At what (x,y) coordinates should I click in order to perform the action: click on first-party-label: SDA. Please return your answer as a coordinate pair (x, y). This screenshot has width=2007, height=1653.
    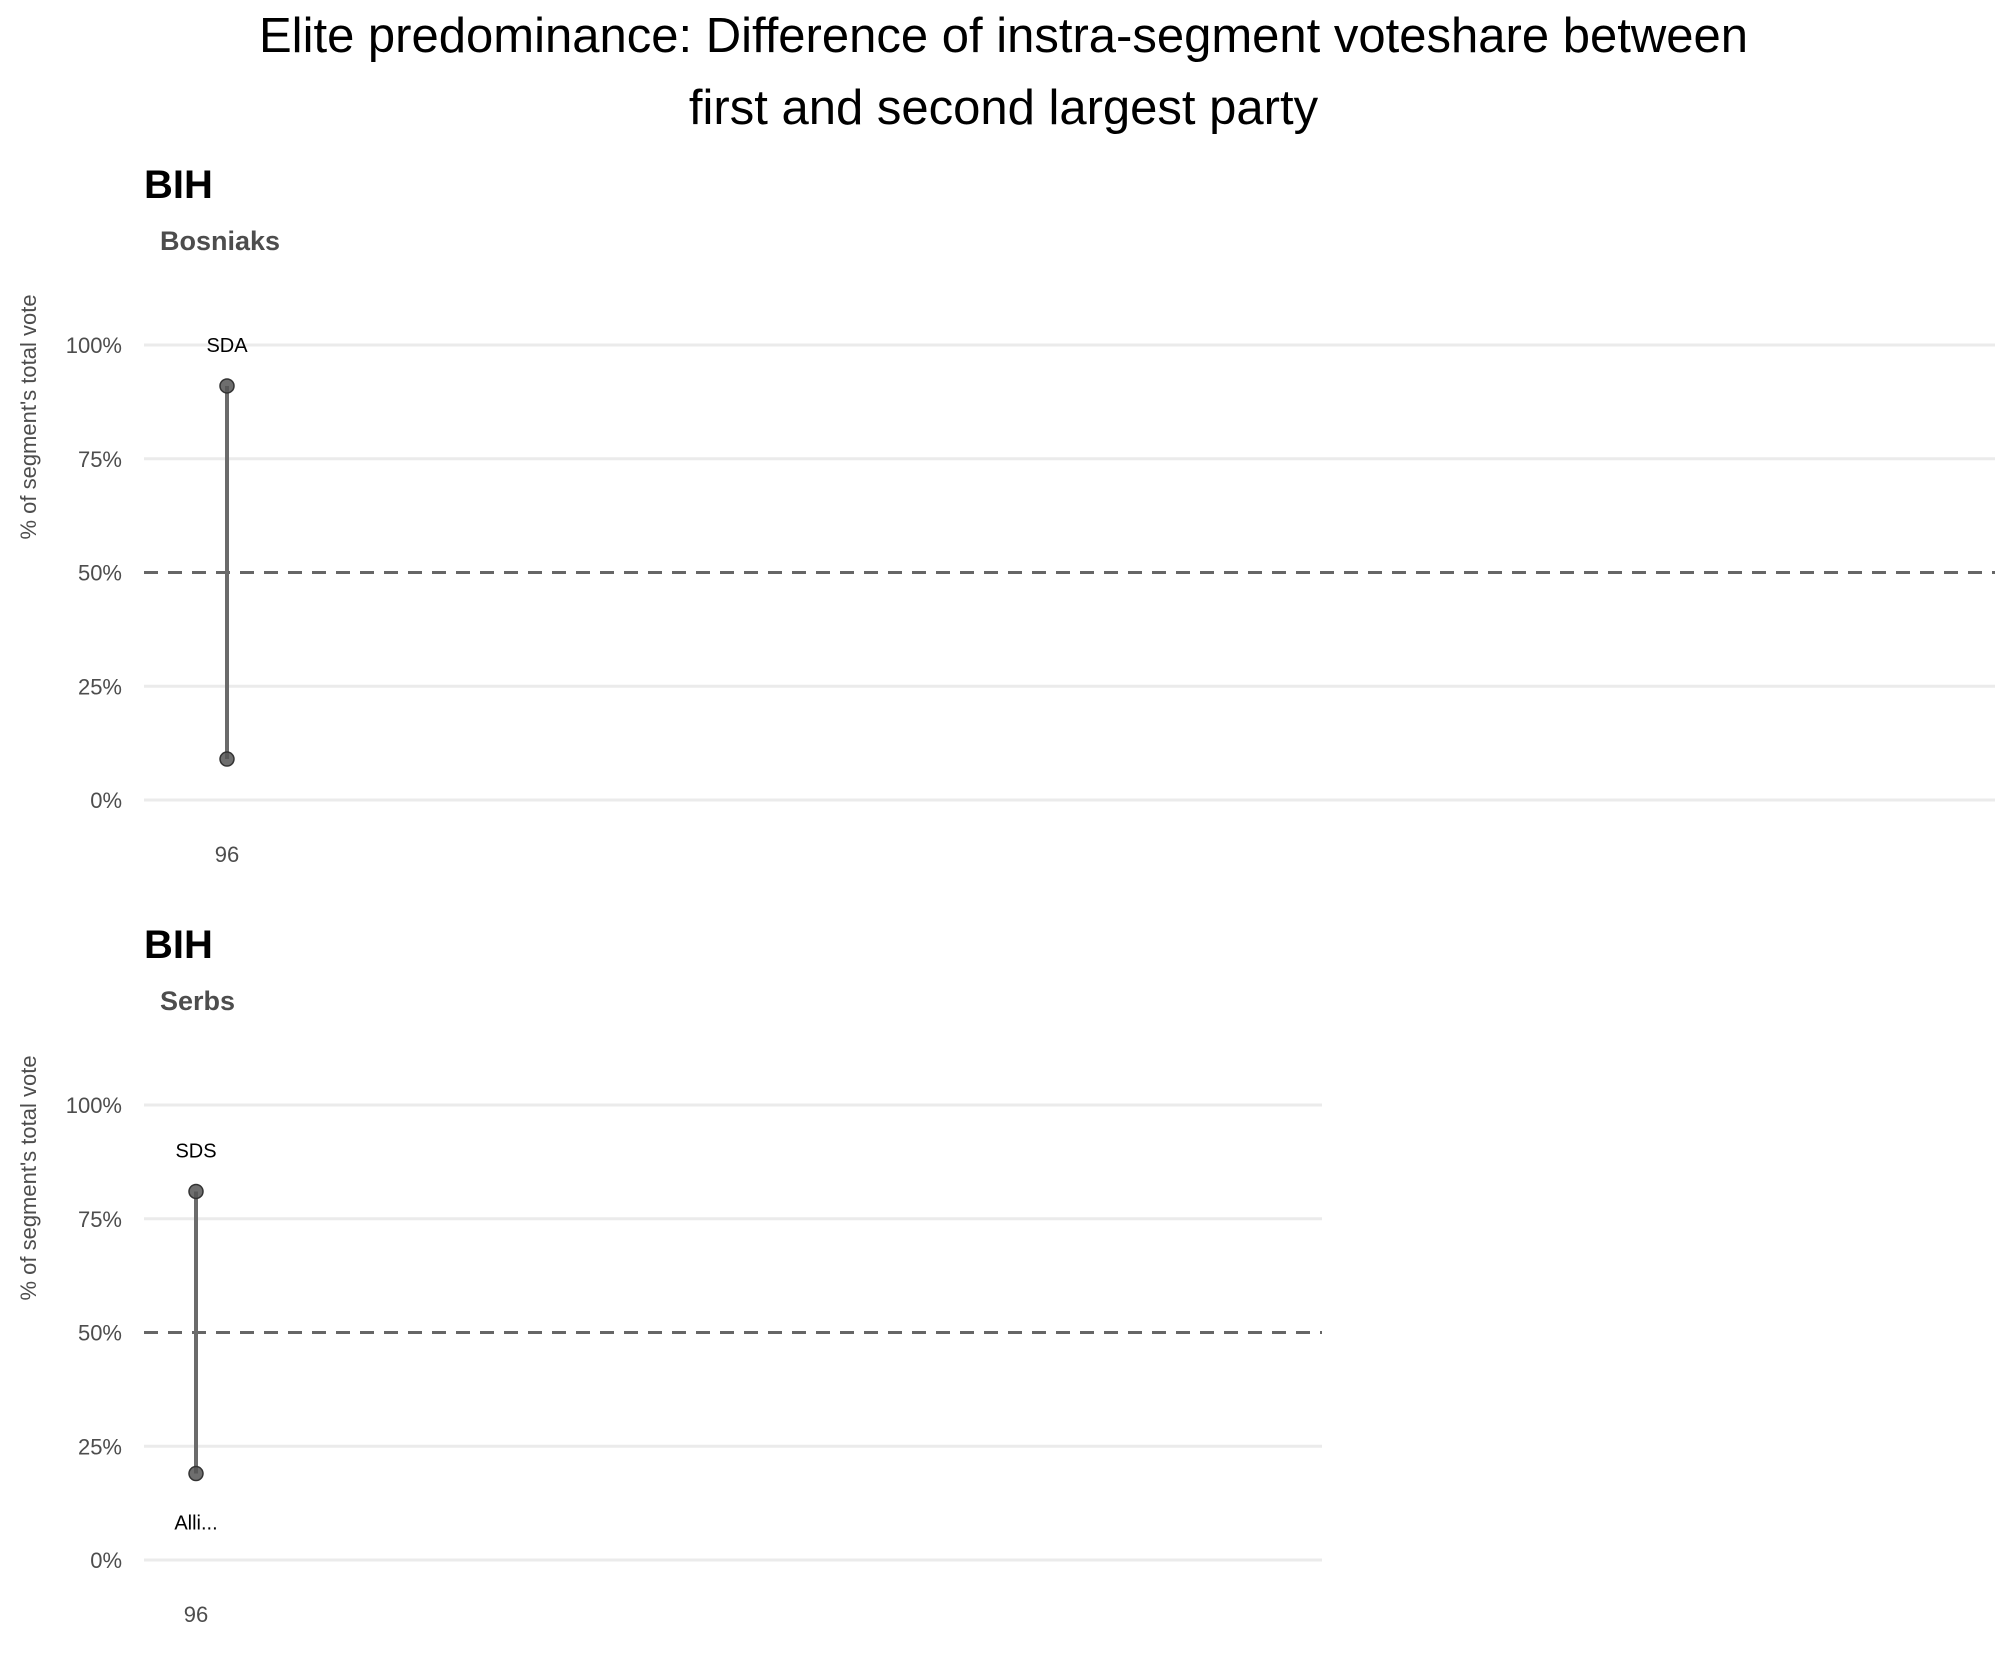
    Looking at the image, I should click on (227, 346).